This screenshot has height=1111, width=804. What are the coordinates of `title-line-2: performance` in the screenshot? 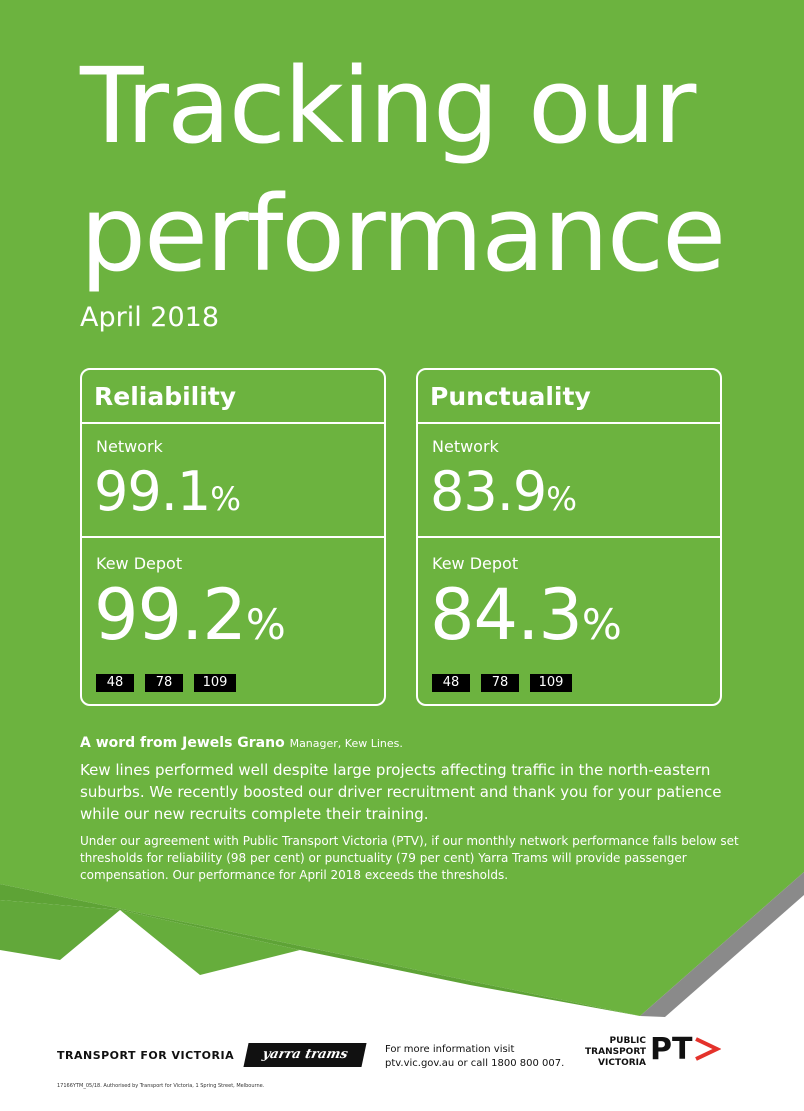 It's located at (403, 234).